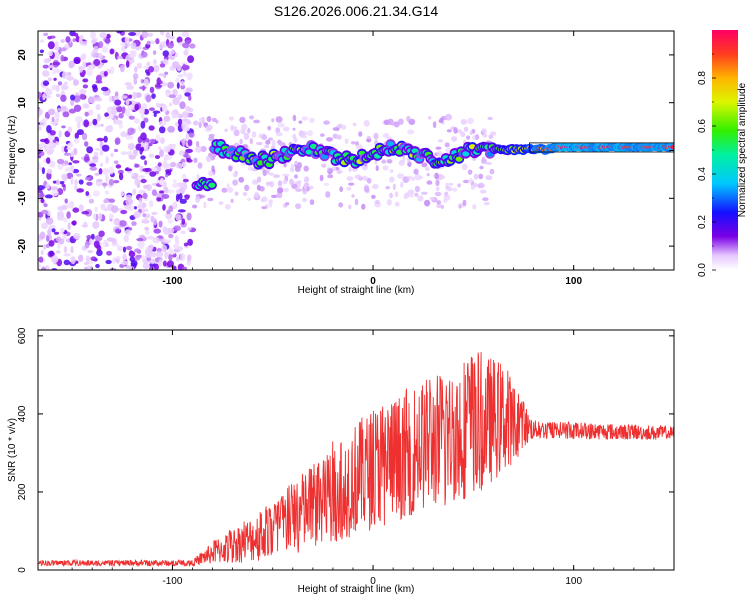 The width and height of the screenshot is (750, 600). Describe the element at coordinates (725, 150) in the screenshot. I see `colorbar-gradient` at that location.